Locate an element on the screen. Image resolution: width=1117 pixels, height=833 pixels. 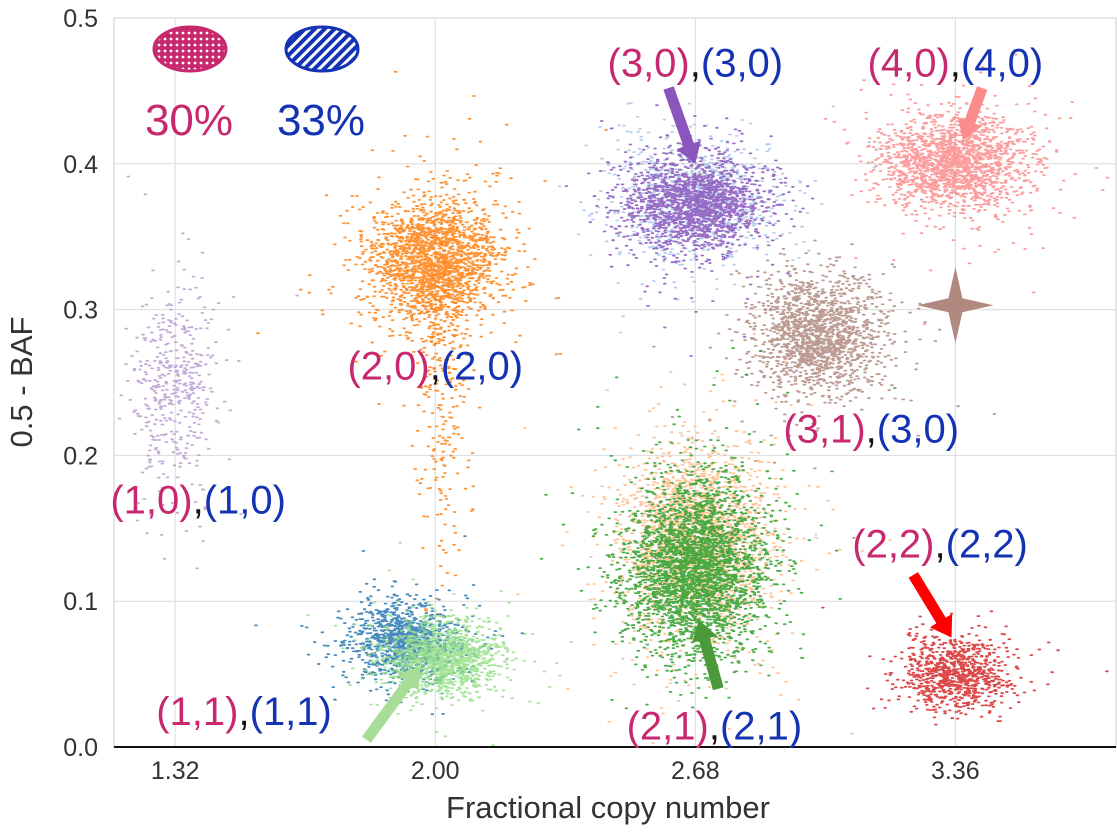
label-3-1: (3,1),(3,0) is located at coordinates (871, 429).